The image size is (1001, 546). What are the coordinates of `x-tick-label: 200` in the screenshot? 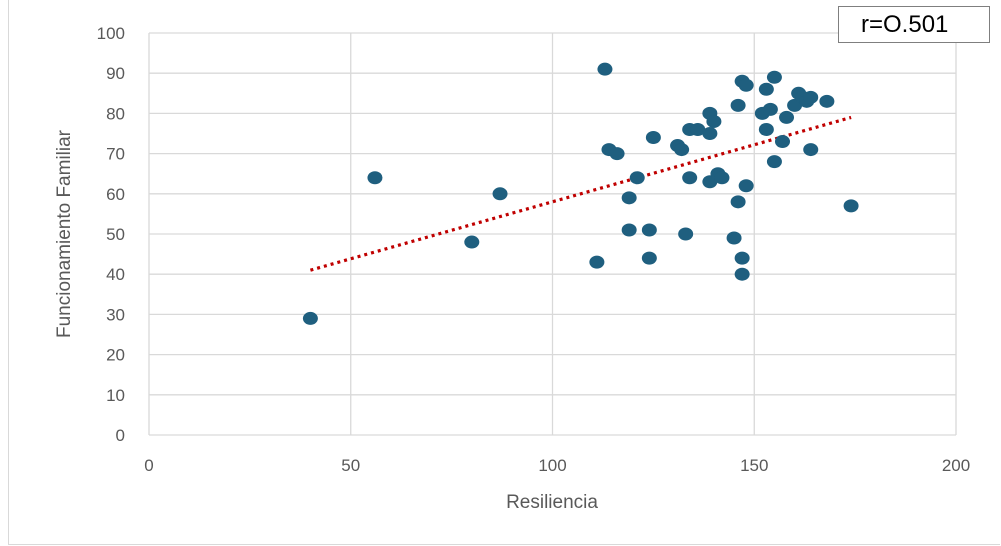 It's located at (956, 465).